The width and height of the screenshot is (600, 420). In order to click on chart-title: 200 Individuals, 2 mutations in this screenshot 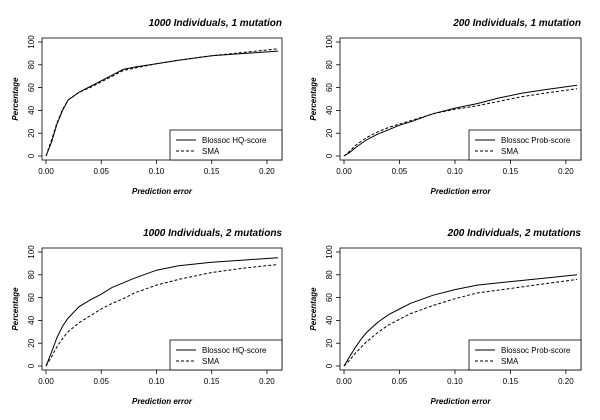, I will do `click(514, 233)`.